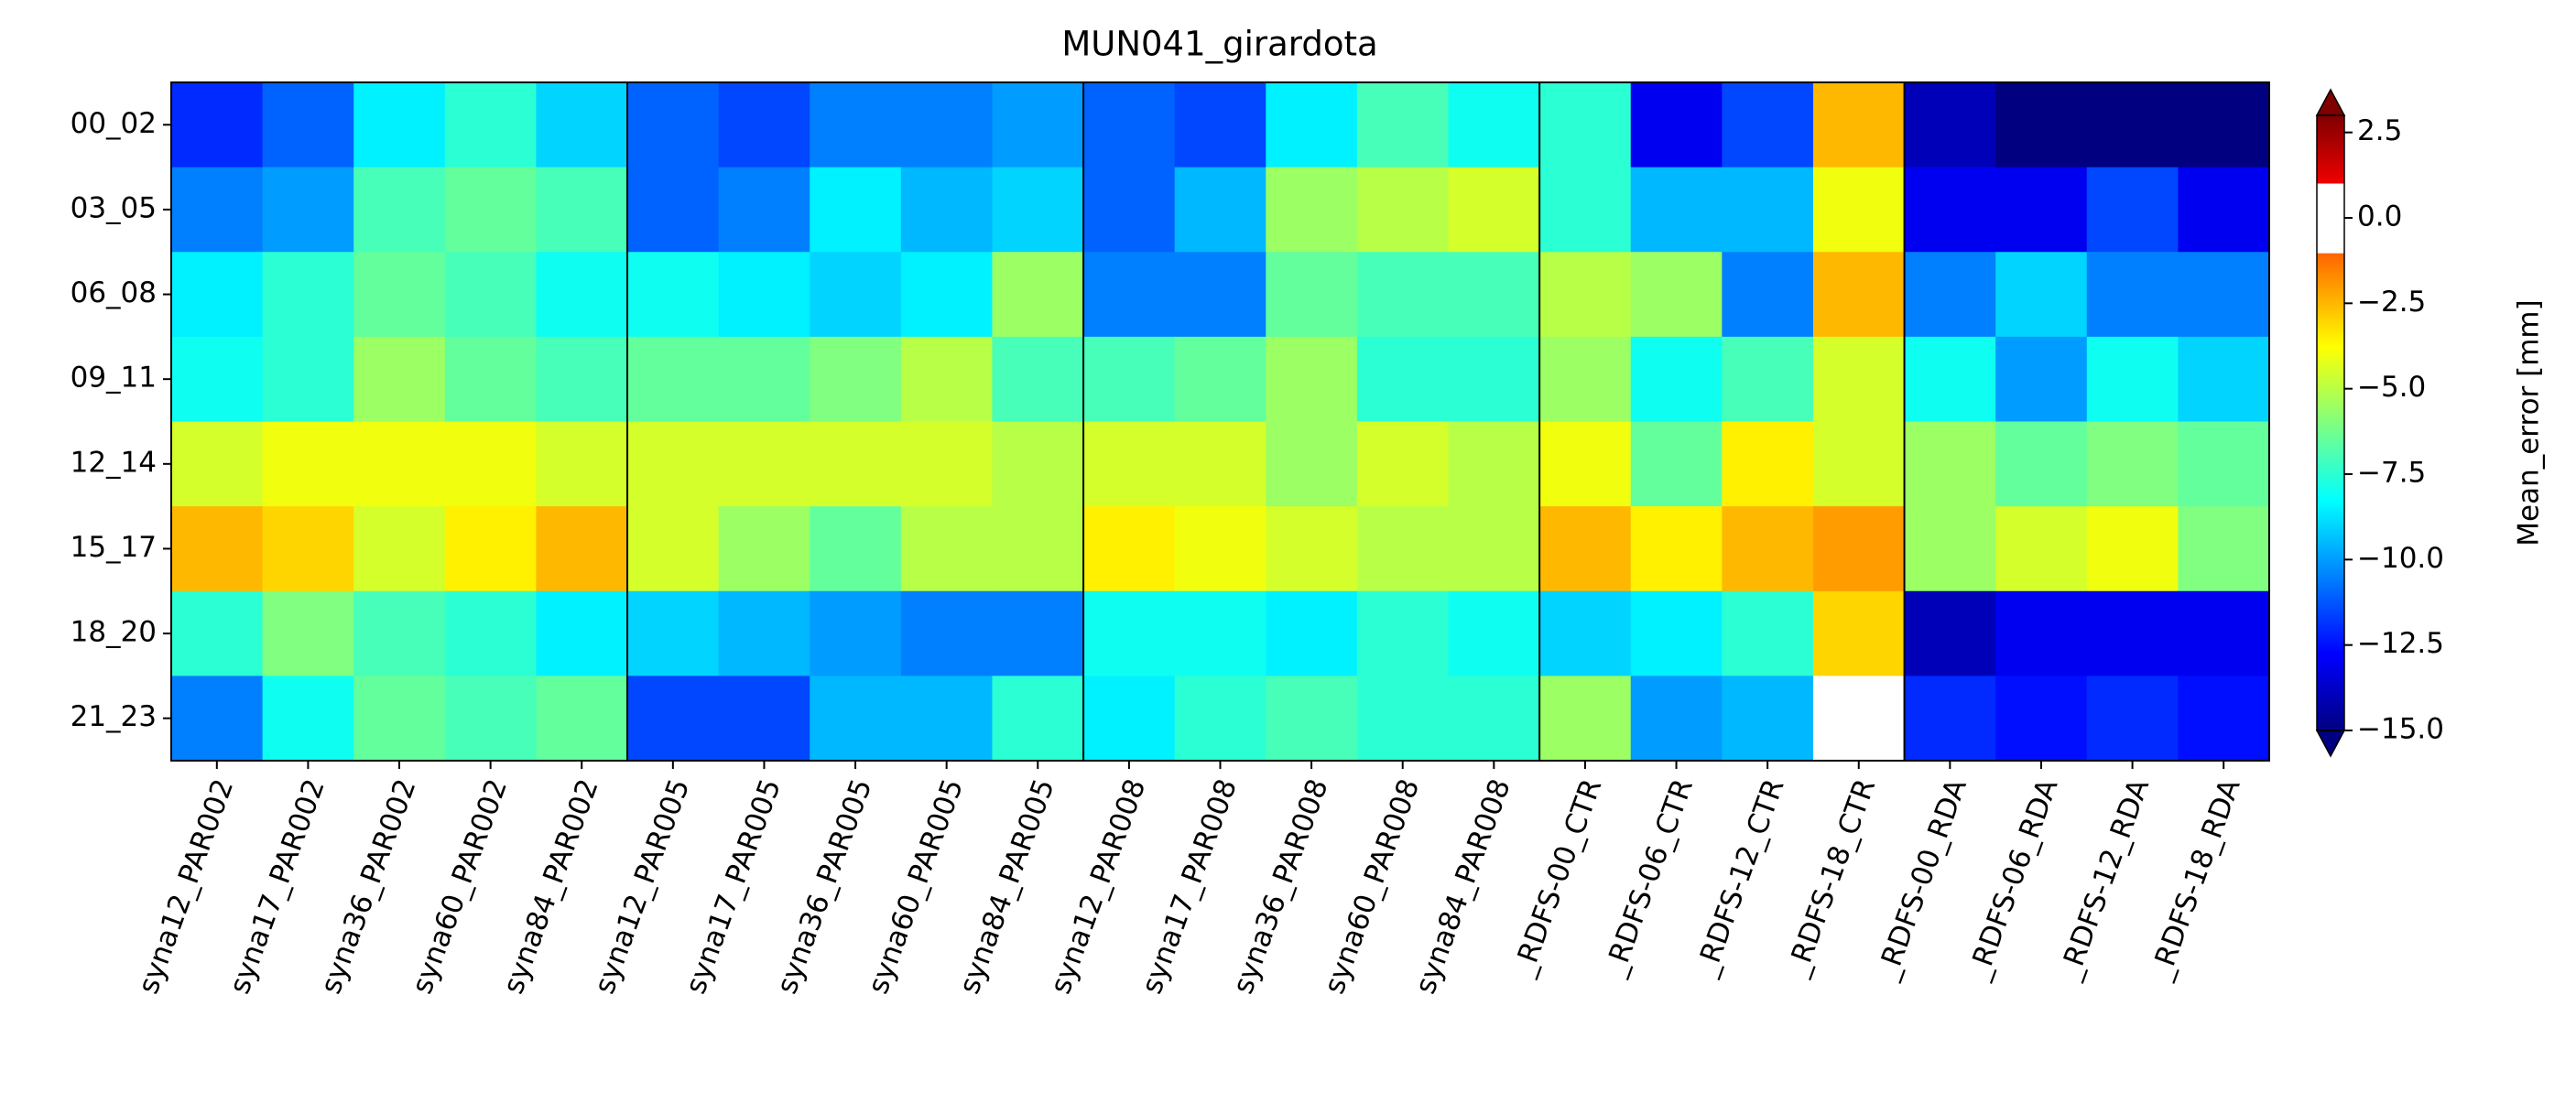  What do you see at coordinates (1649, 877) in the screenshot?
I see `x-tick-label: _RDFS-06_CTR` at bounding box center [1649, 877].